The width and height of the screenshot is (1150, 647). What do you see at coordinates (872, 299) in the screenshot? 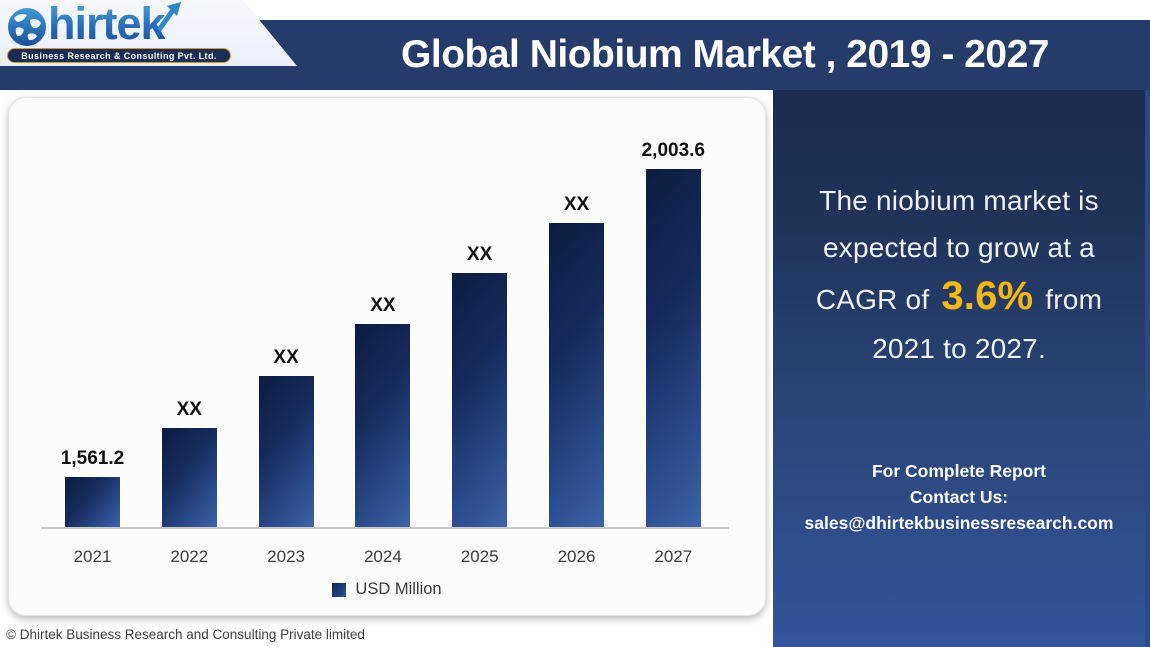
I see `cagr-prefix: CAGR of` at bounding box center [872, 299].